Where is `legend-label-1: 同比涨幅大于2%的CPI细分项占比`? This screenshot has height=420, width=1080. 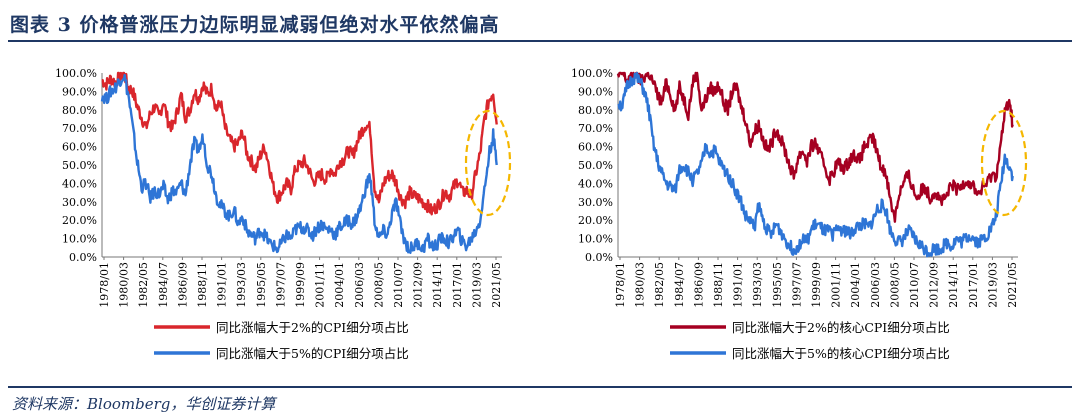 legend-label-1: 同比涨幅大于2%的CPI细分项占比 is located at coordinates (312, 327).